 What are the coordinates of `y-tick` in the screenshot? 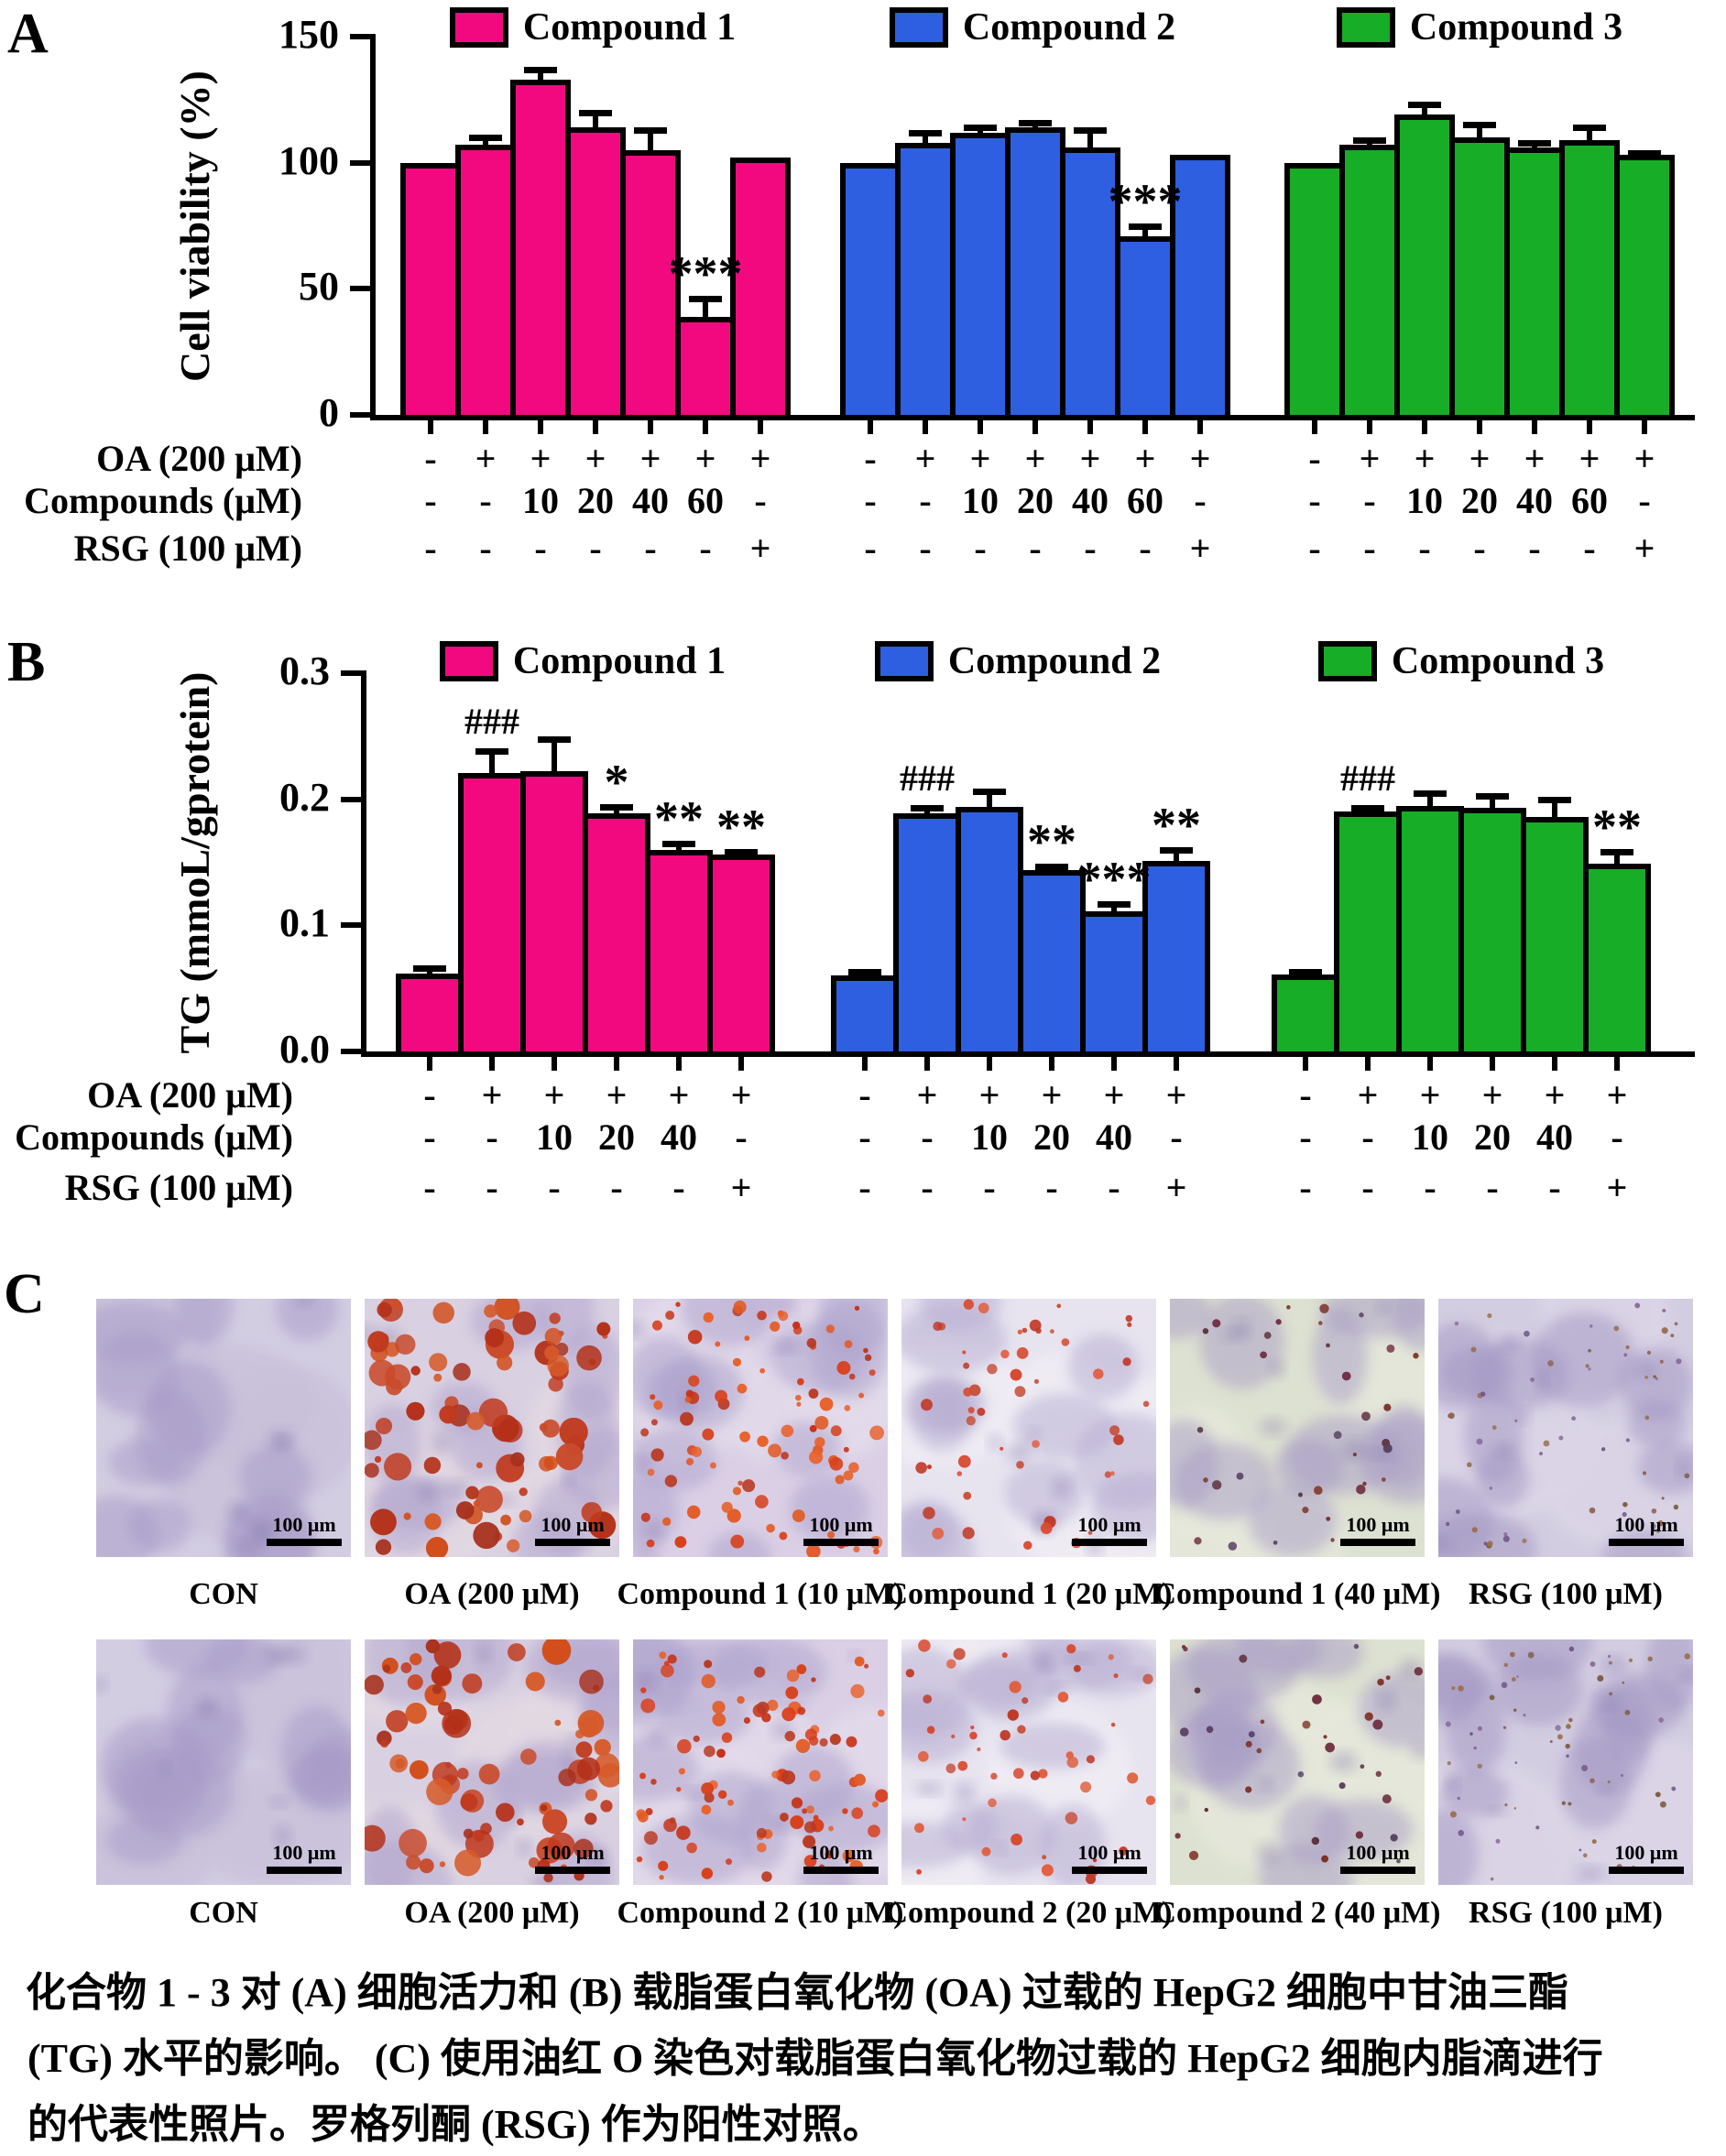 It's located at (351, 673).